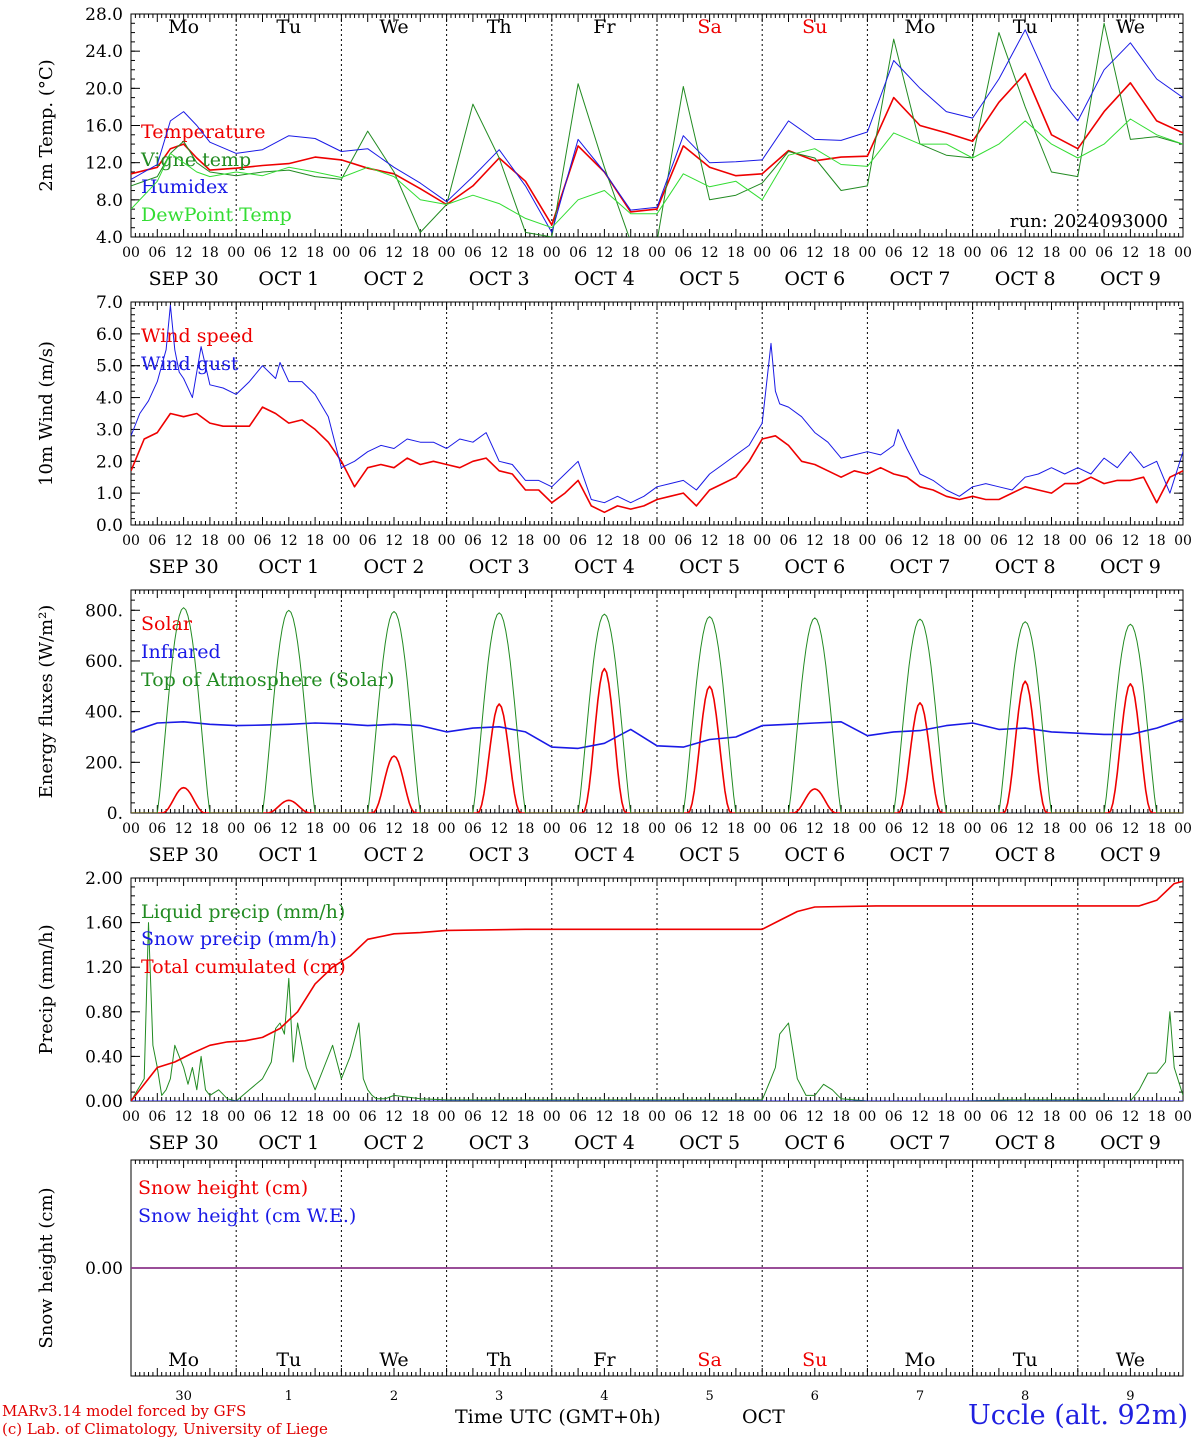 Image resolution: width=1194 pixels, height=1440 pixels. Describe the element at coordinates (115, 814) in the screenshot. I see `y-tick-label: 0.` at that location.